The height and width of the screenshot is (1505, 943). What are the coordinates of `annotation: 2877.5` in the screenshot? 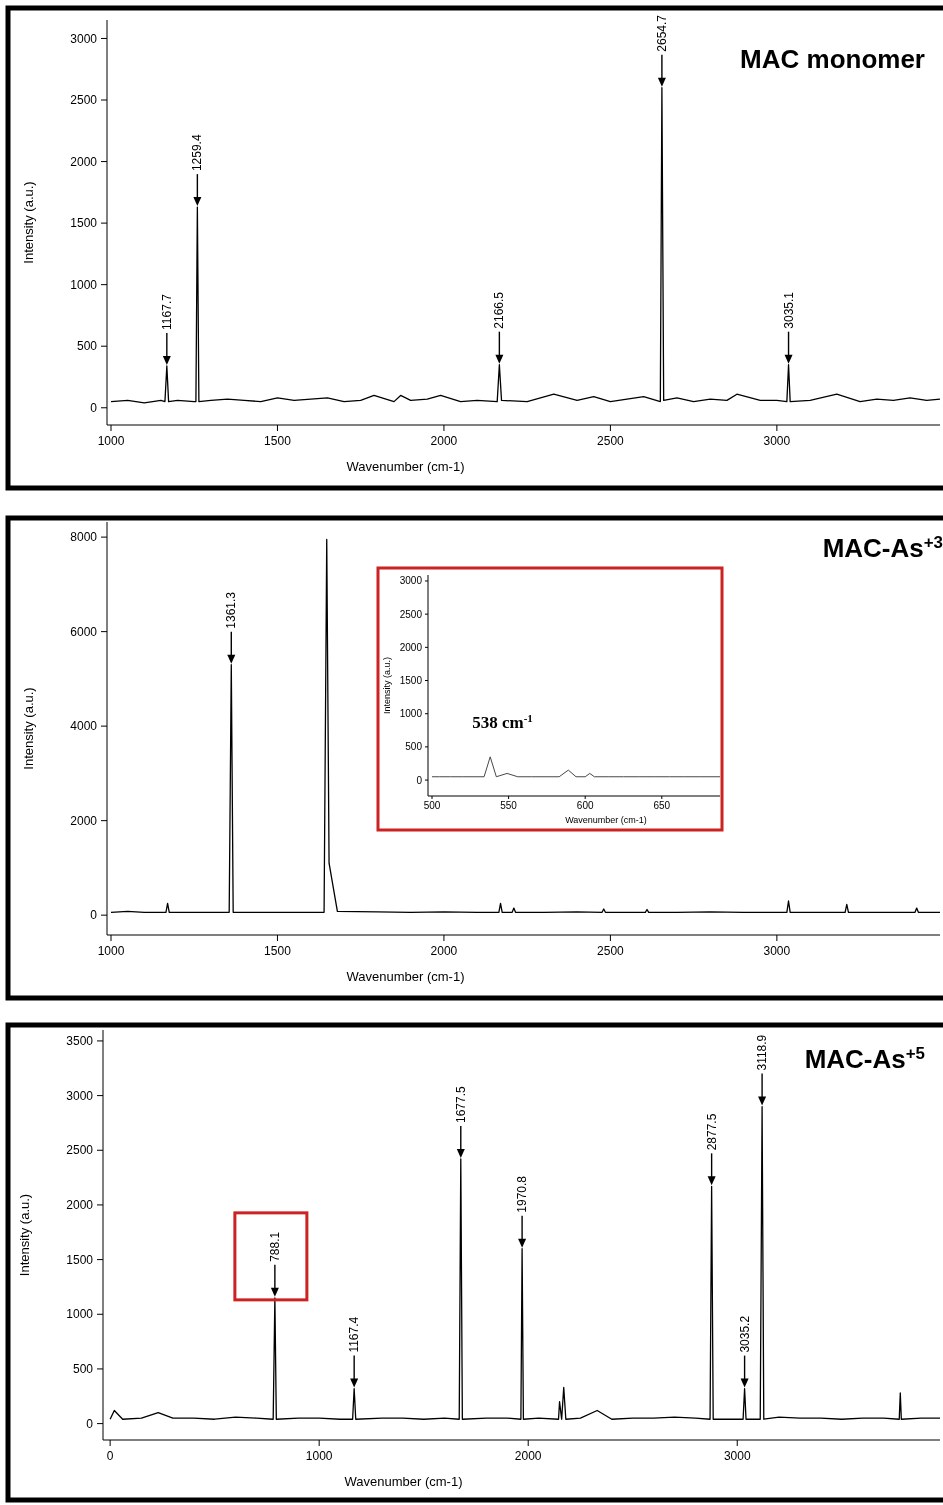 It's located at (711, 1132).